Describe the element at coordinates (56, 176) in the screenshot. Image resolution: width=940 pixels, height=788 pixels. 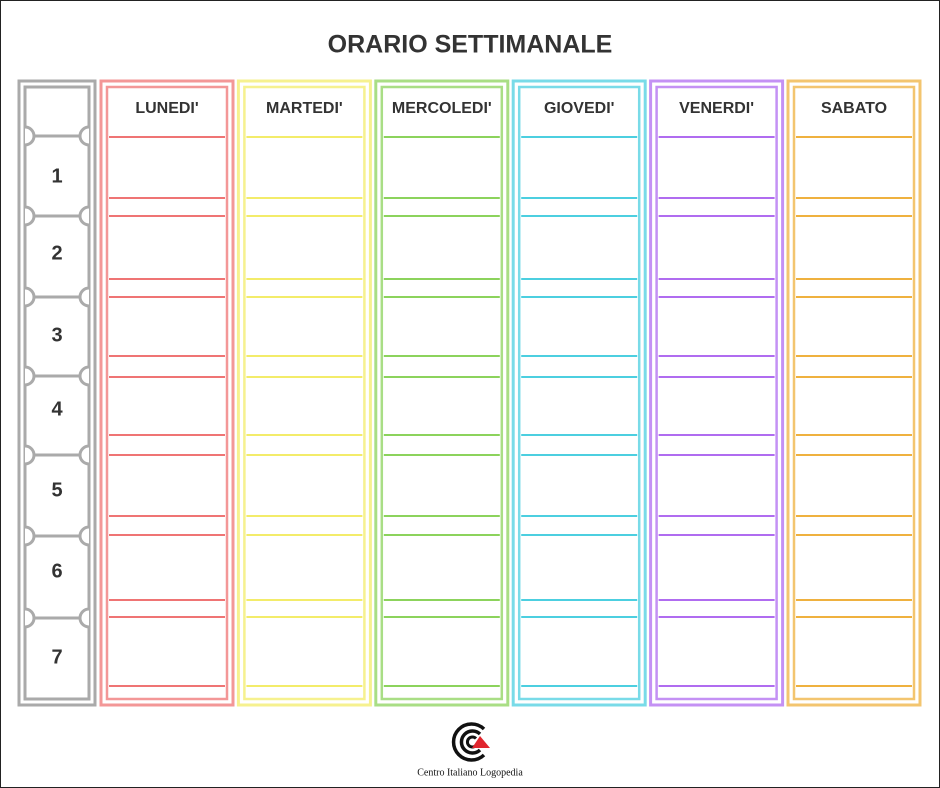
I see `period-number: 1` at that location.